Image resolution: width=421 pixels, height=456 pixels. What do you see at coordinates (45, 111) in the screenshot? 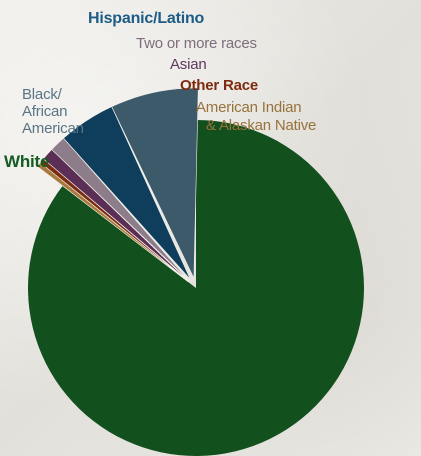
I see `label-black-line2: African` at bounding box center [45, 111].